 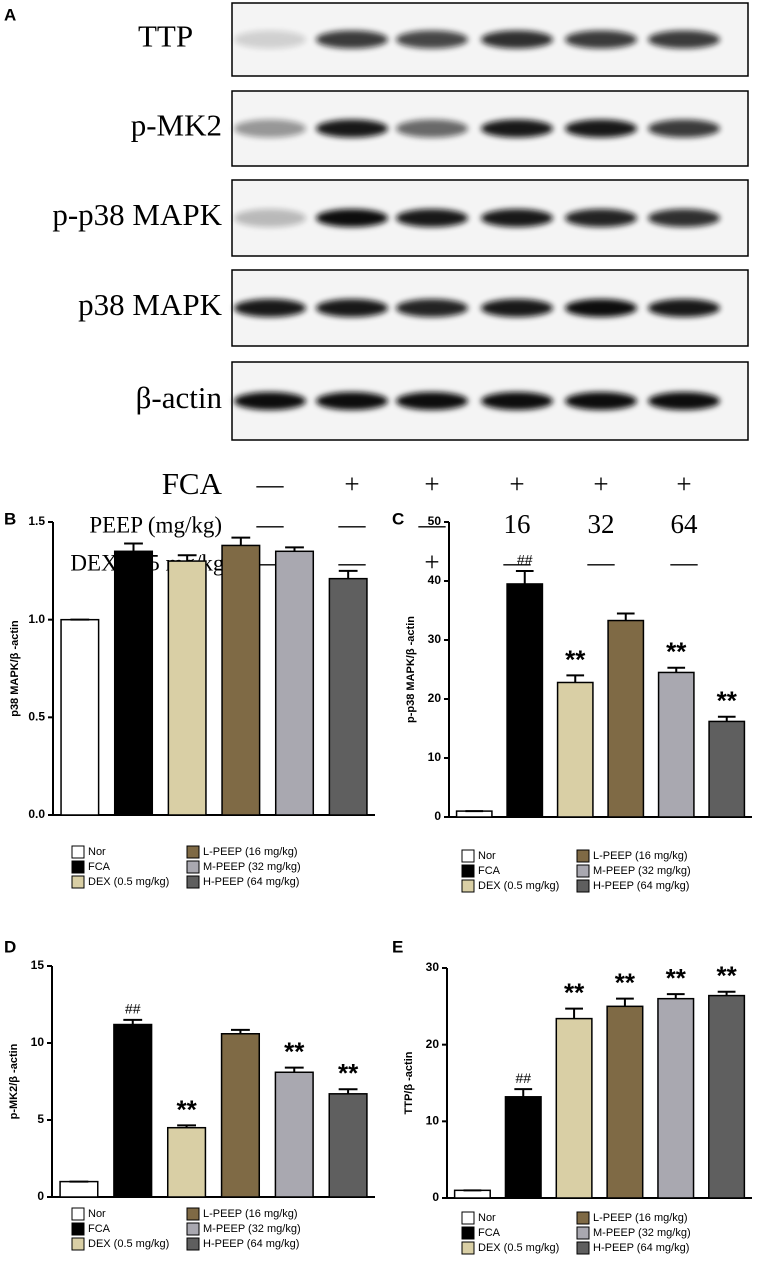 I want to click on legend-label: H-PEEP (64 mg/kg), so click(x=641, y=886).